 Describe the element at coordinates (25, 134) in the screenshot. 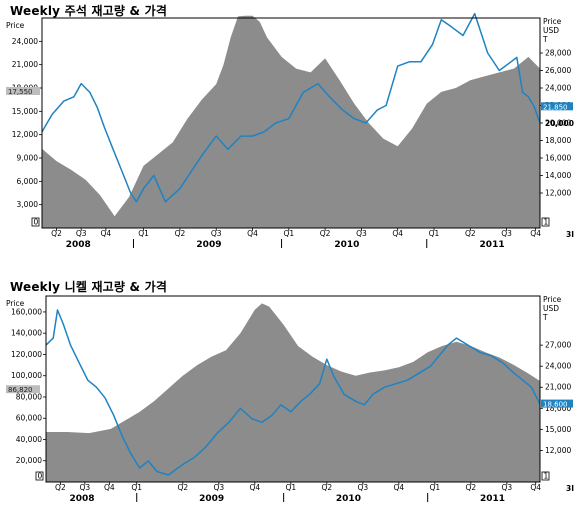

I see `left-tick-label: 12,000` at that location.